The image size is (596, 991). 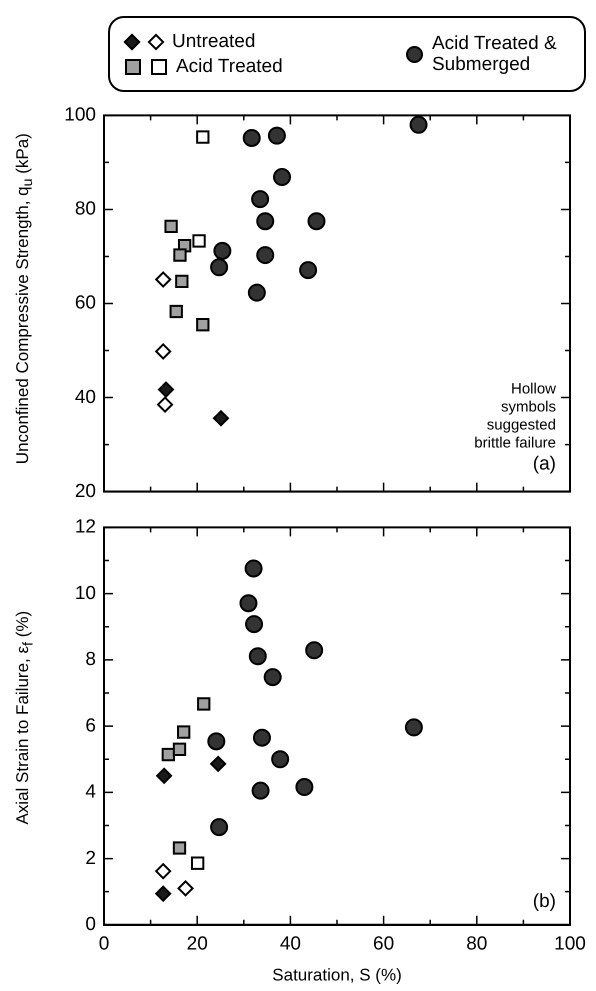 What do you see at coordinates (544, 464) in the screenshot?
I see `annotation: (a)` at bounding box center [544, 464].